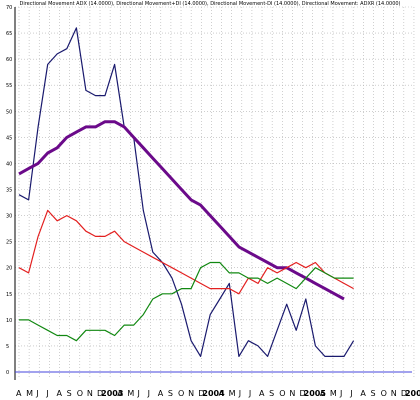  Describe the element at coordinates (9, 138) in the screenshot. I see `y-tick-label: 45` at that location.